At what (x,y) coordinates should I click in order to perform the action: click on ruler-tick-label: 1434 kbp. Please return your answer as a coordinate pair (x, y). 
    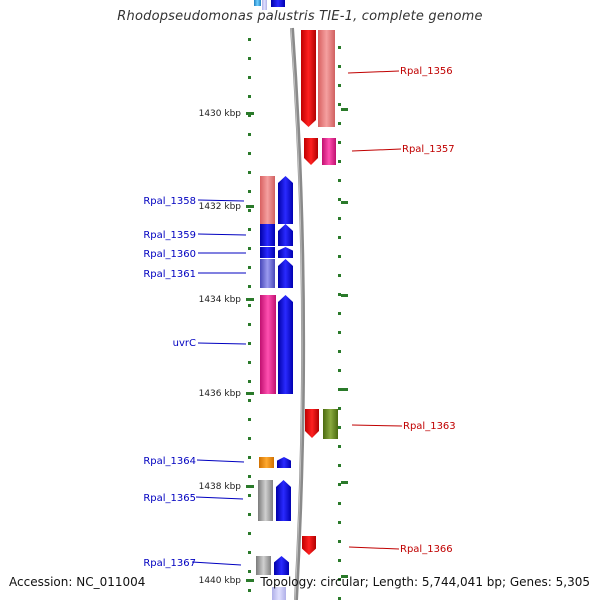
    Looking at the image, I should click on (220, 300).